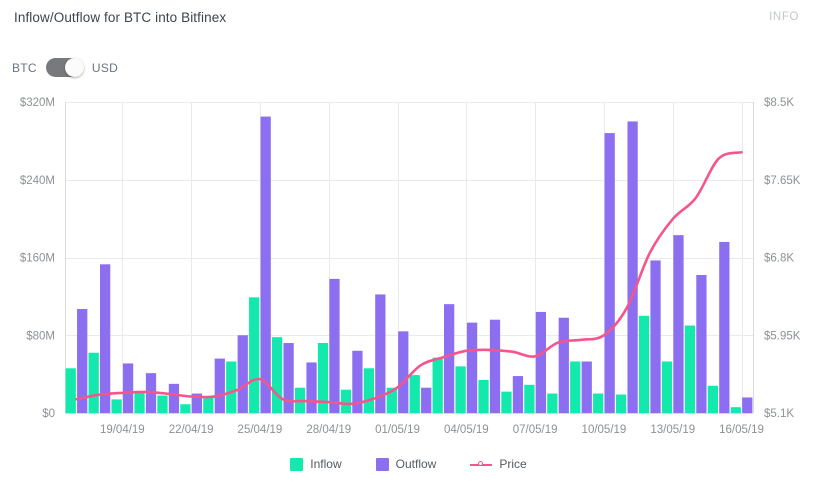  What do you see at coordinates (782, 336) in the screenshot?
I see `y-axis-right-tick-label: $5.95K` at bounding box center [782, 336].